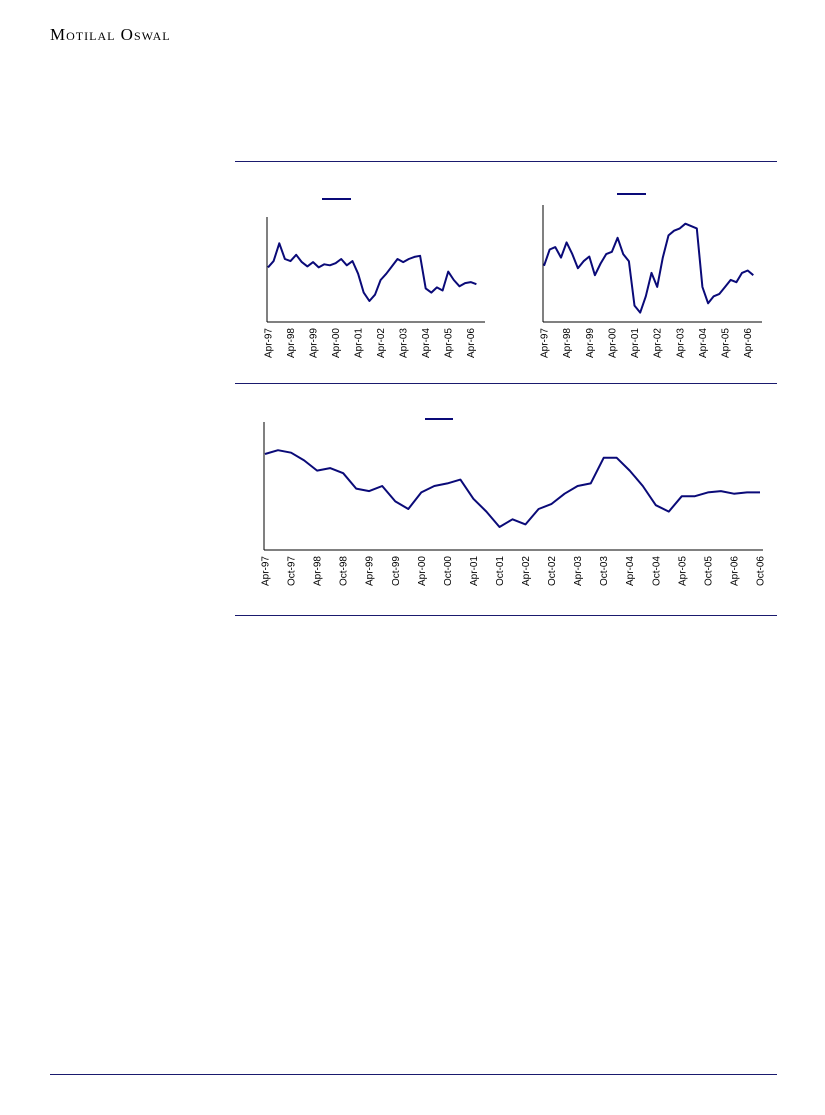 This screenshot has width=825, height=1115. Describe the element at coordinates (110, 34) in the screenshot. I see `header-title: Motilal Oswal` at that location.